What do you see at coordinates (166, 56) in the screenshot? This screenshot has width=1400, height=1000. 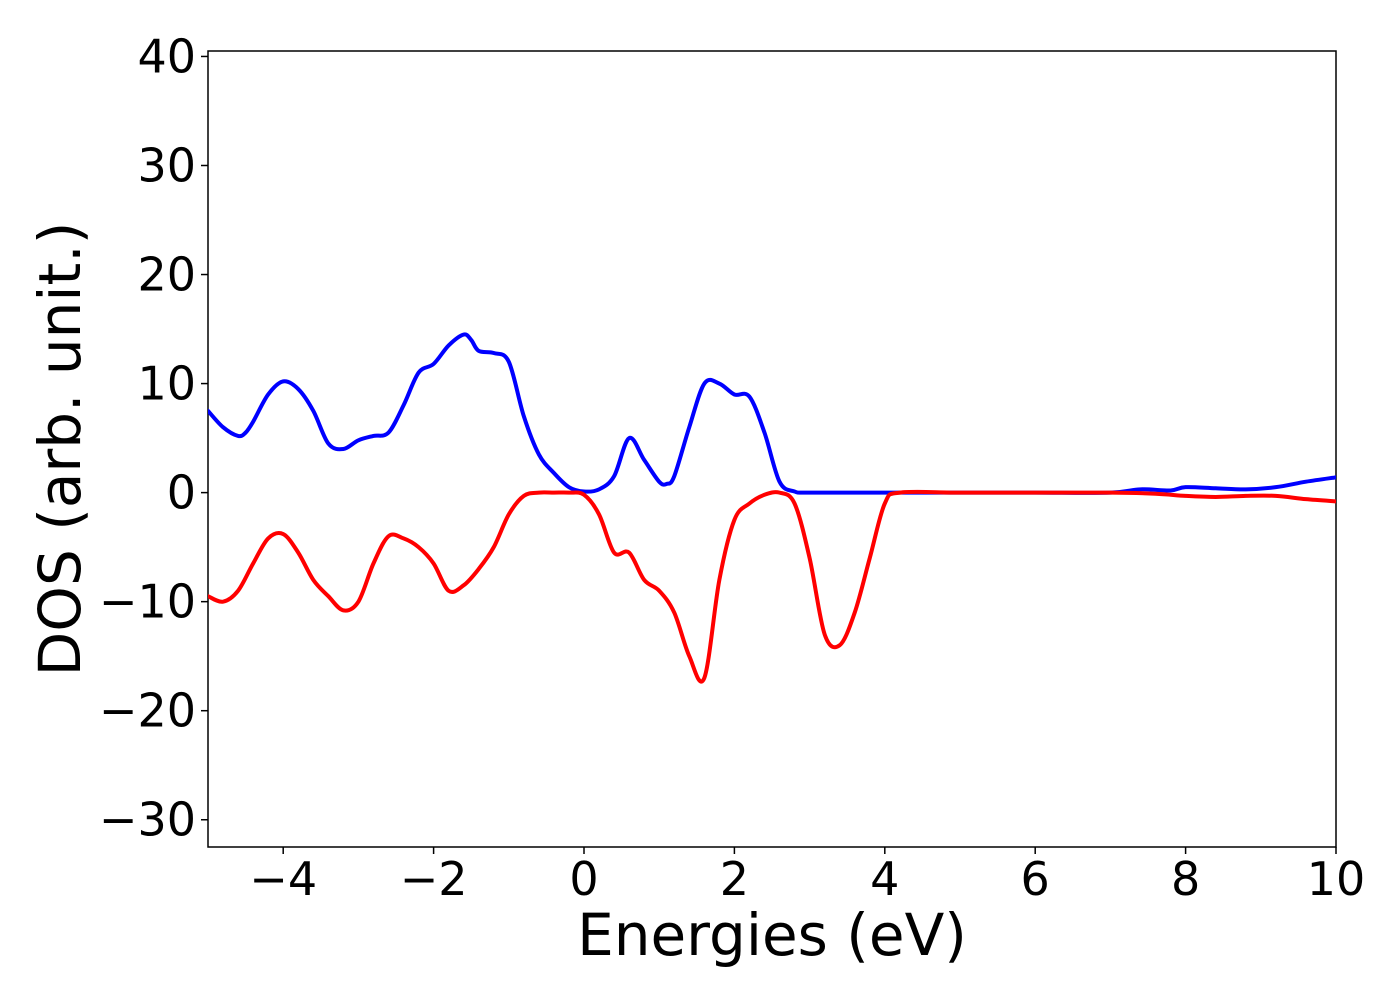 I see `y-tick-label: 40` at bounding box center [166, 56].